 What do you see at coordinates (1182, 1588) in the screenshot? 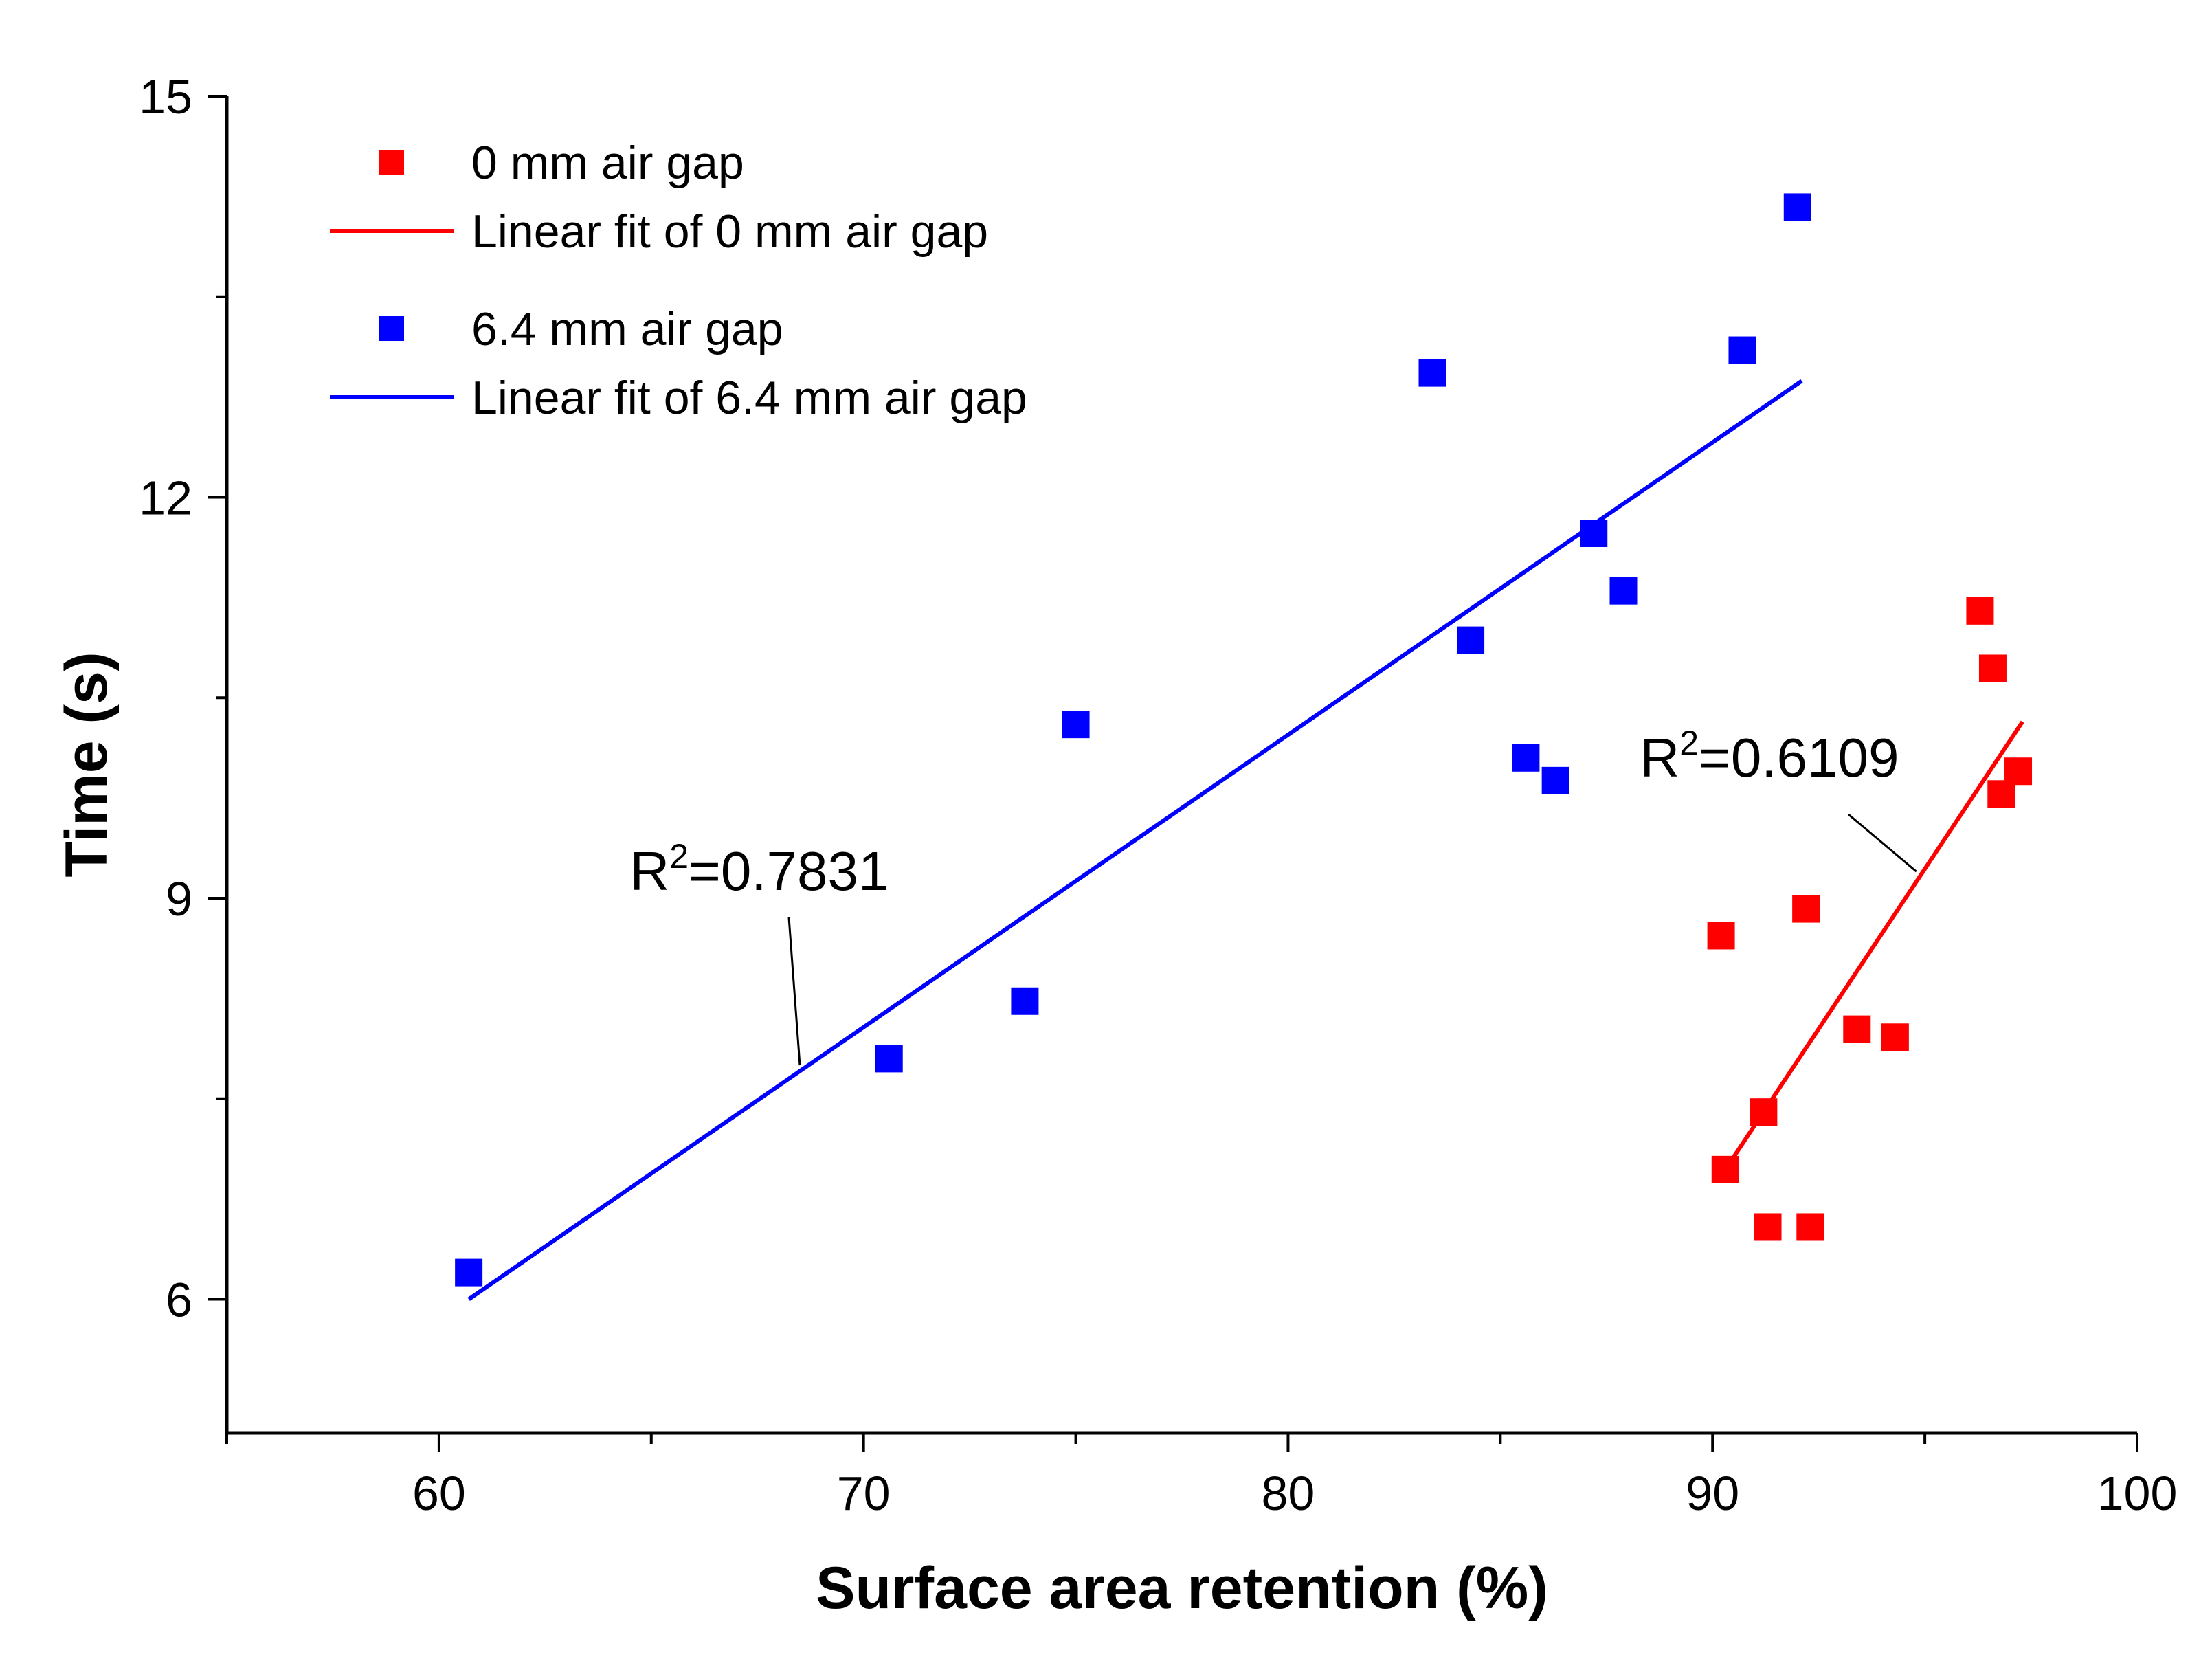
I see `x-axis-title: Surface area retention (%)` at bounding box center [1182, 1588].